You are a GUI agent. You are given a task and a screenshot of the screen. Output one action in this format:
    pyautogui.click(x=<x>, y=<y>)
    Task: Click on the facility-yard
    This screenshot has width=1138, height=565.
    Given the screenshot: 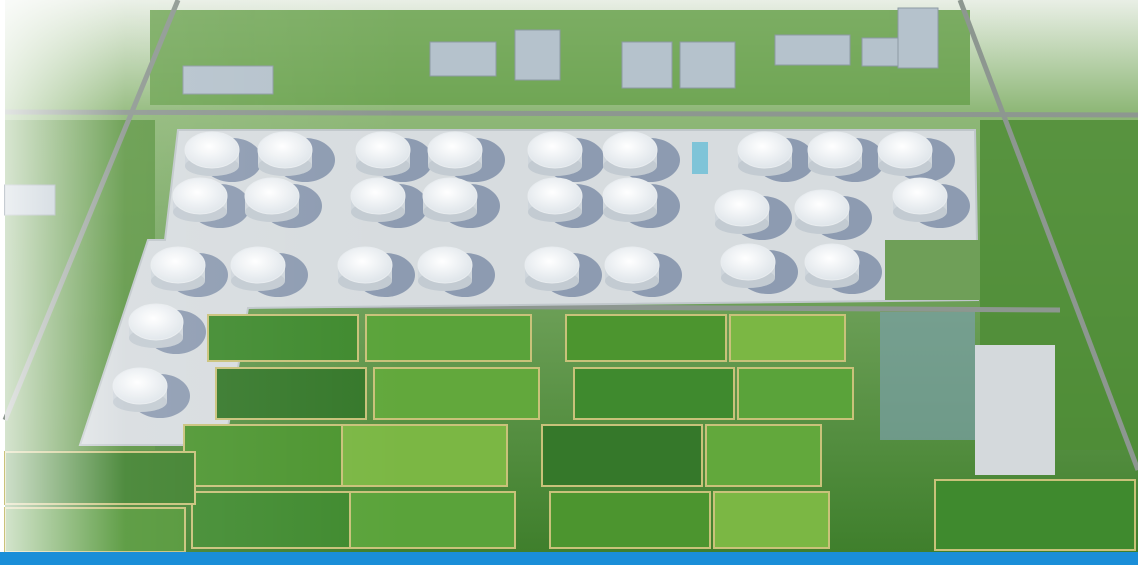 What is the action you would take?
    pyautogui.click(x=932, y=270)
    